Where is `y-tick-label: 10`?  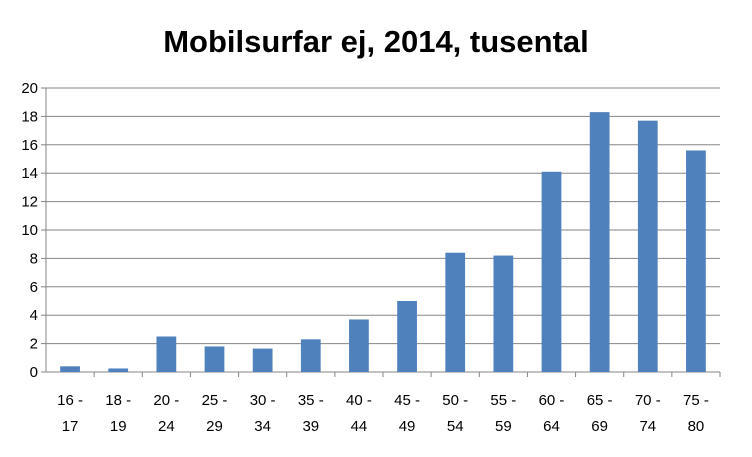 y-tick-label: 10 is located at coordinates (29, 230).